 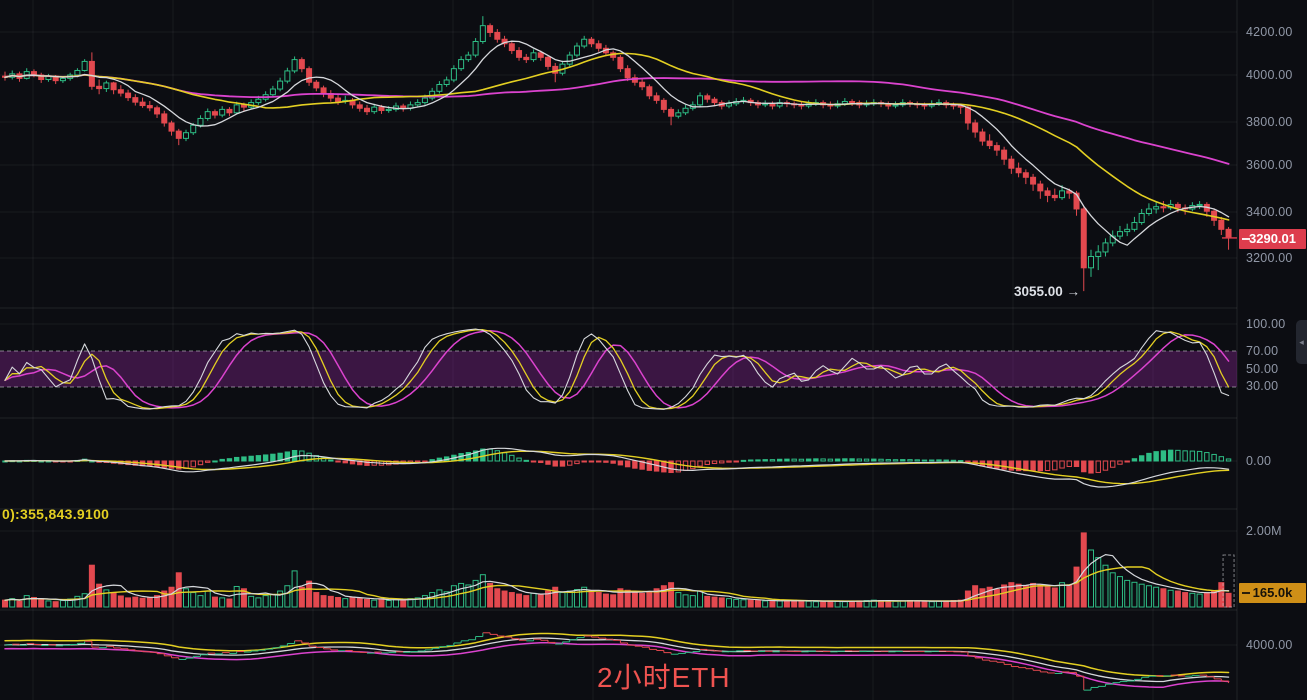 I want to click on oscillator-axis-label: 30.00, so click(x=1262, y=386).